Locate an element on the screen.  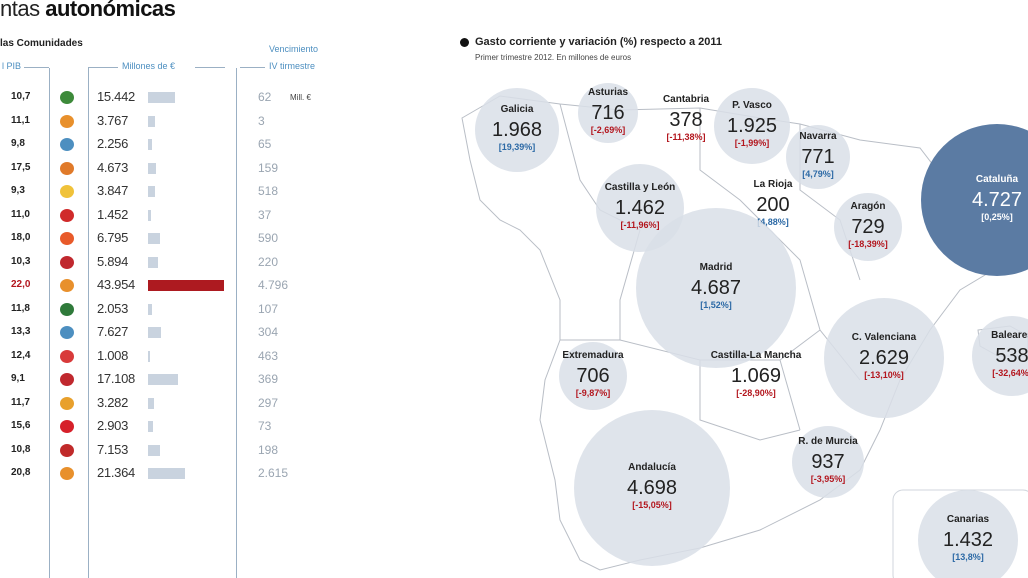
table-row: 20,8 21.364 2.615 is located at coordinates (170, 474).